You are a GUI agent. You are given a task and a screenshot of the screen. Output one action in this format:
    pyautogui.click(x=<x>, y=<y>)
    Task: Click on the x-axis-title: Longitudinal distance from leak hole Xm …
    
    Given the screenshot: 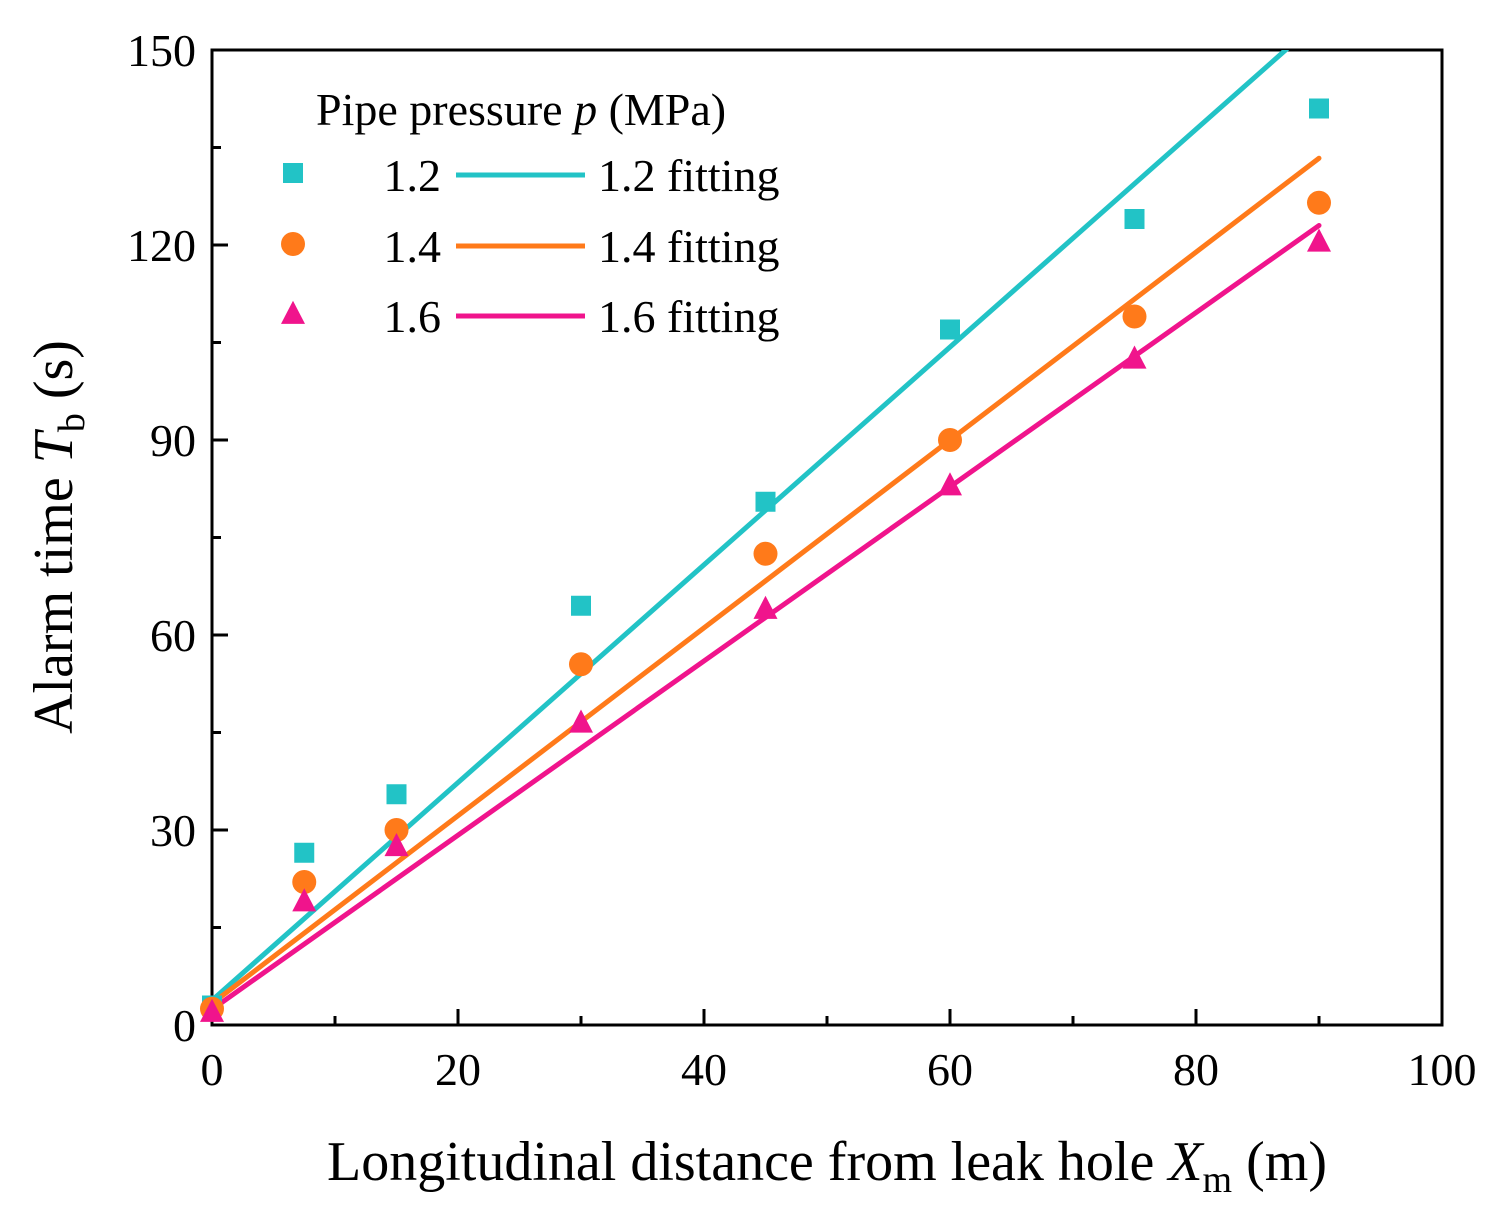 What is the action you would take?
    pyautogui.click(x=827, y=1166)
    